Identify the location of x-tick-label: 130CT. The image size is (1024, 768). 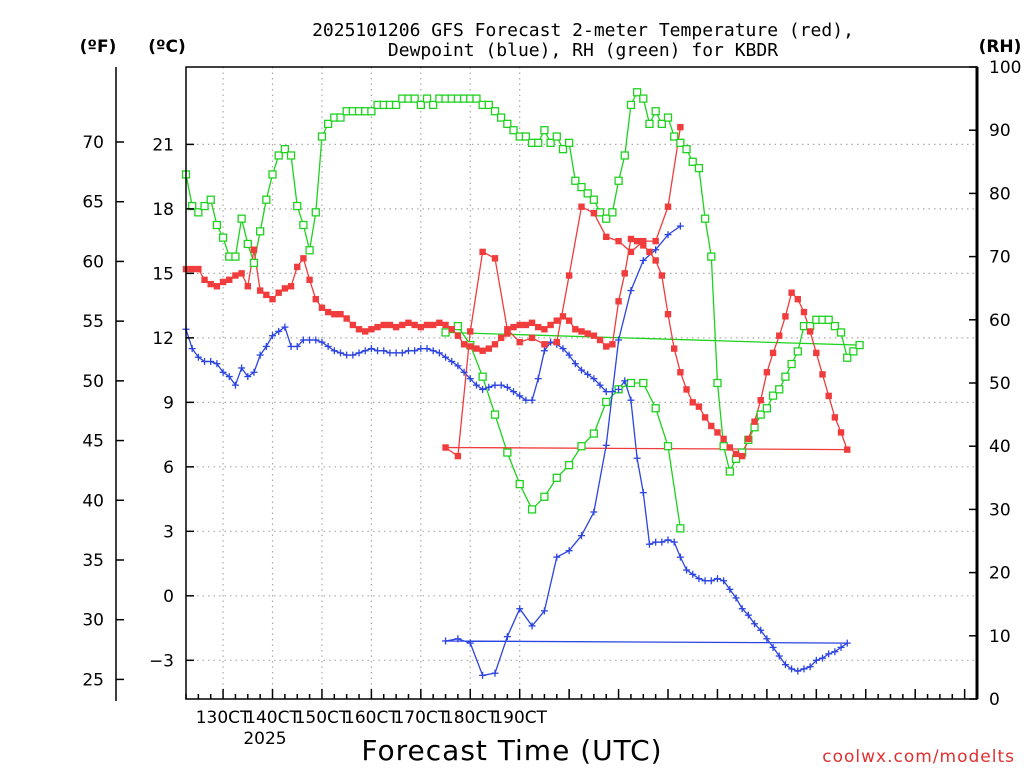
(223, 718).